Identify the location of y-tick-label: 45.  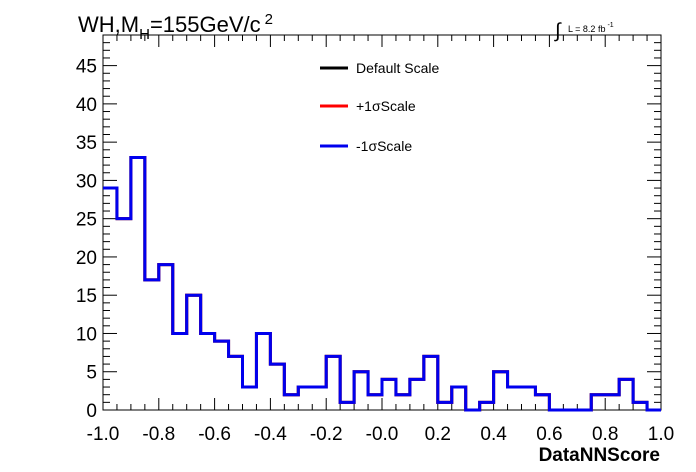
(86, 67).